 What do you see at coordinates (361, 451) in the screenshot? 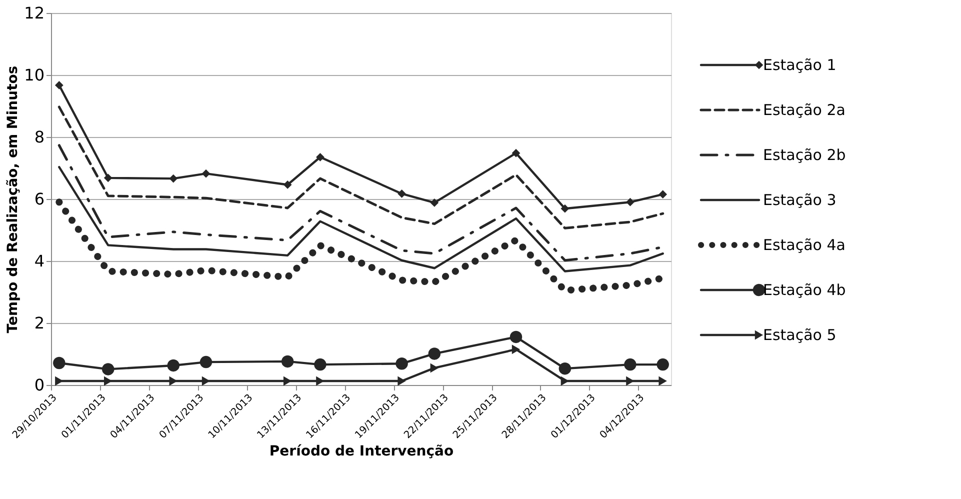
I see `x-axis-title: Período de Intervenção` at bounding box center [361, 451].